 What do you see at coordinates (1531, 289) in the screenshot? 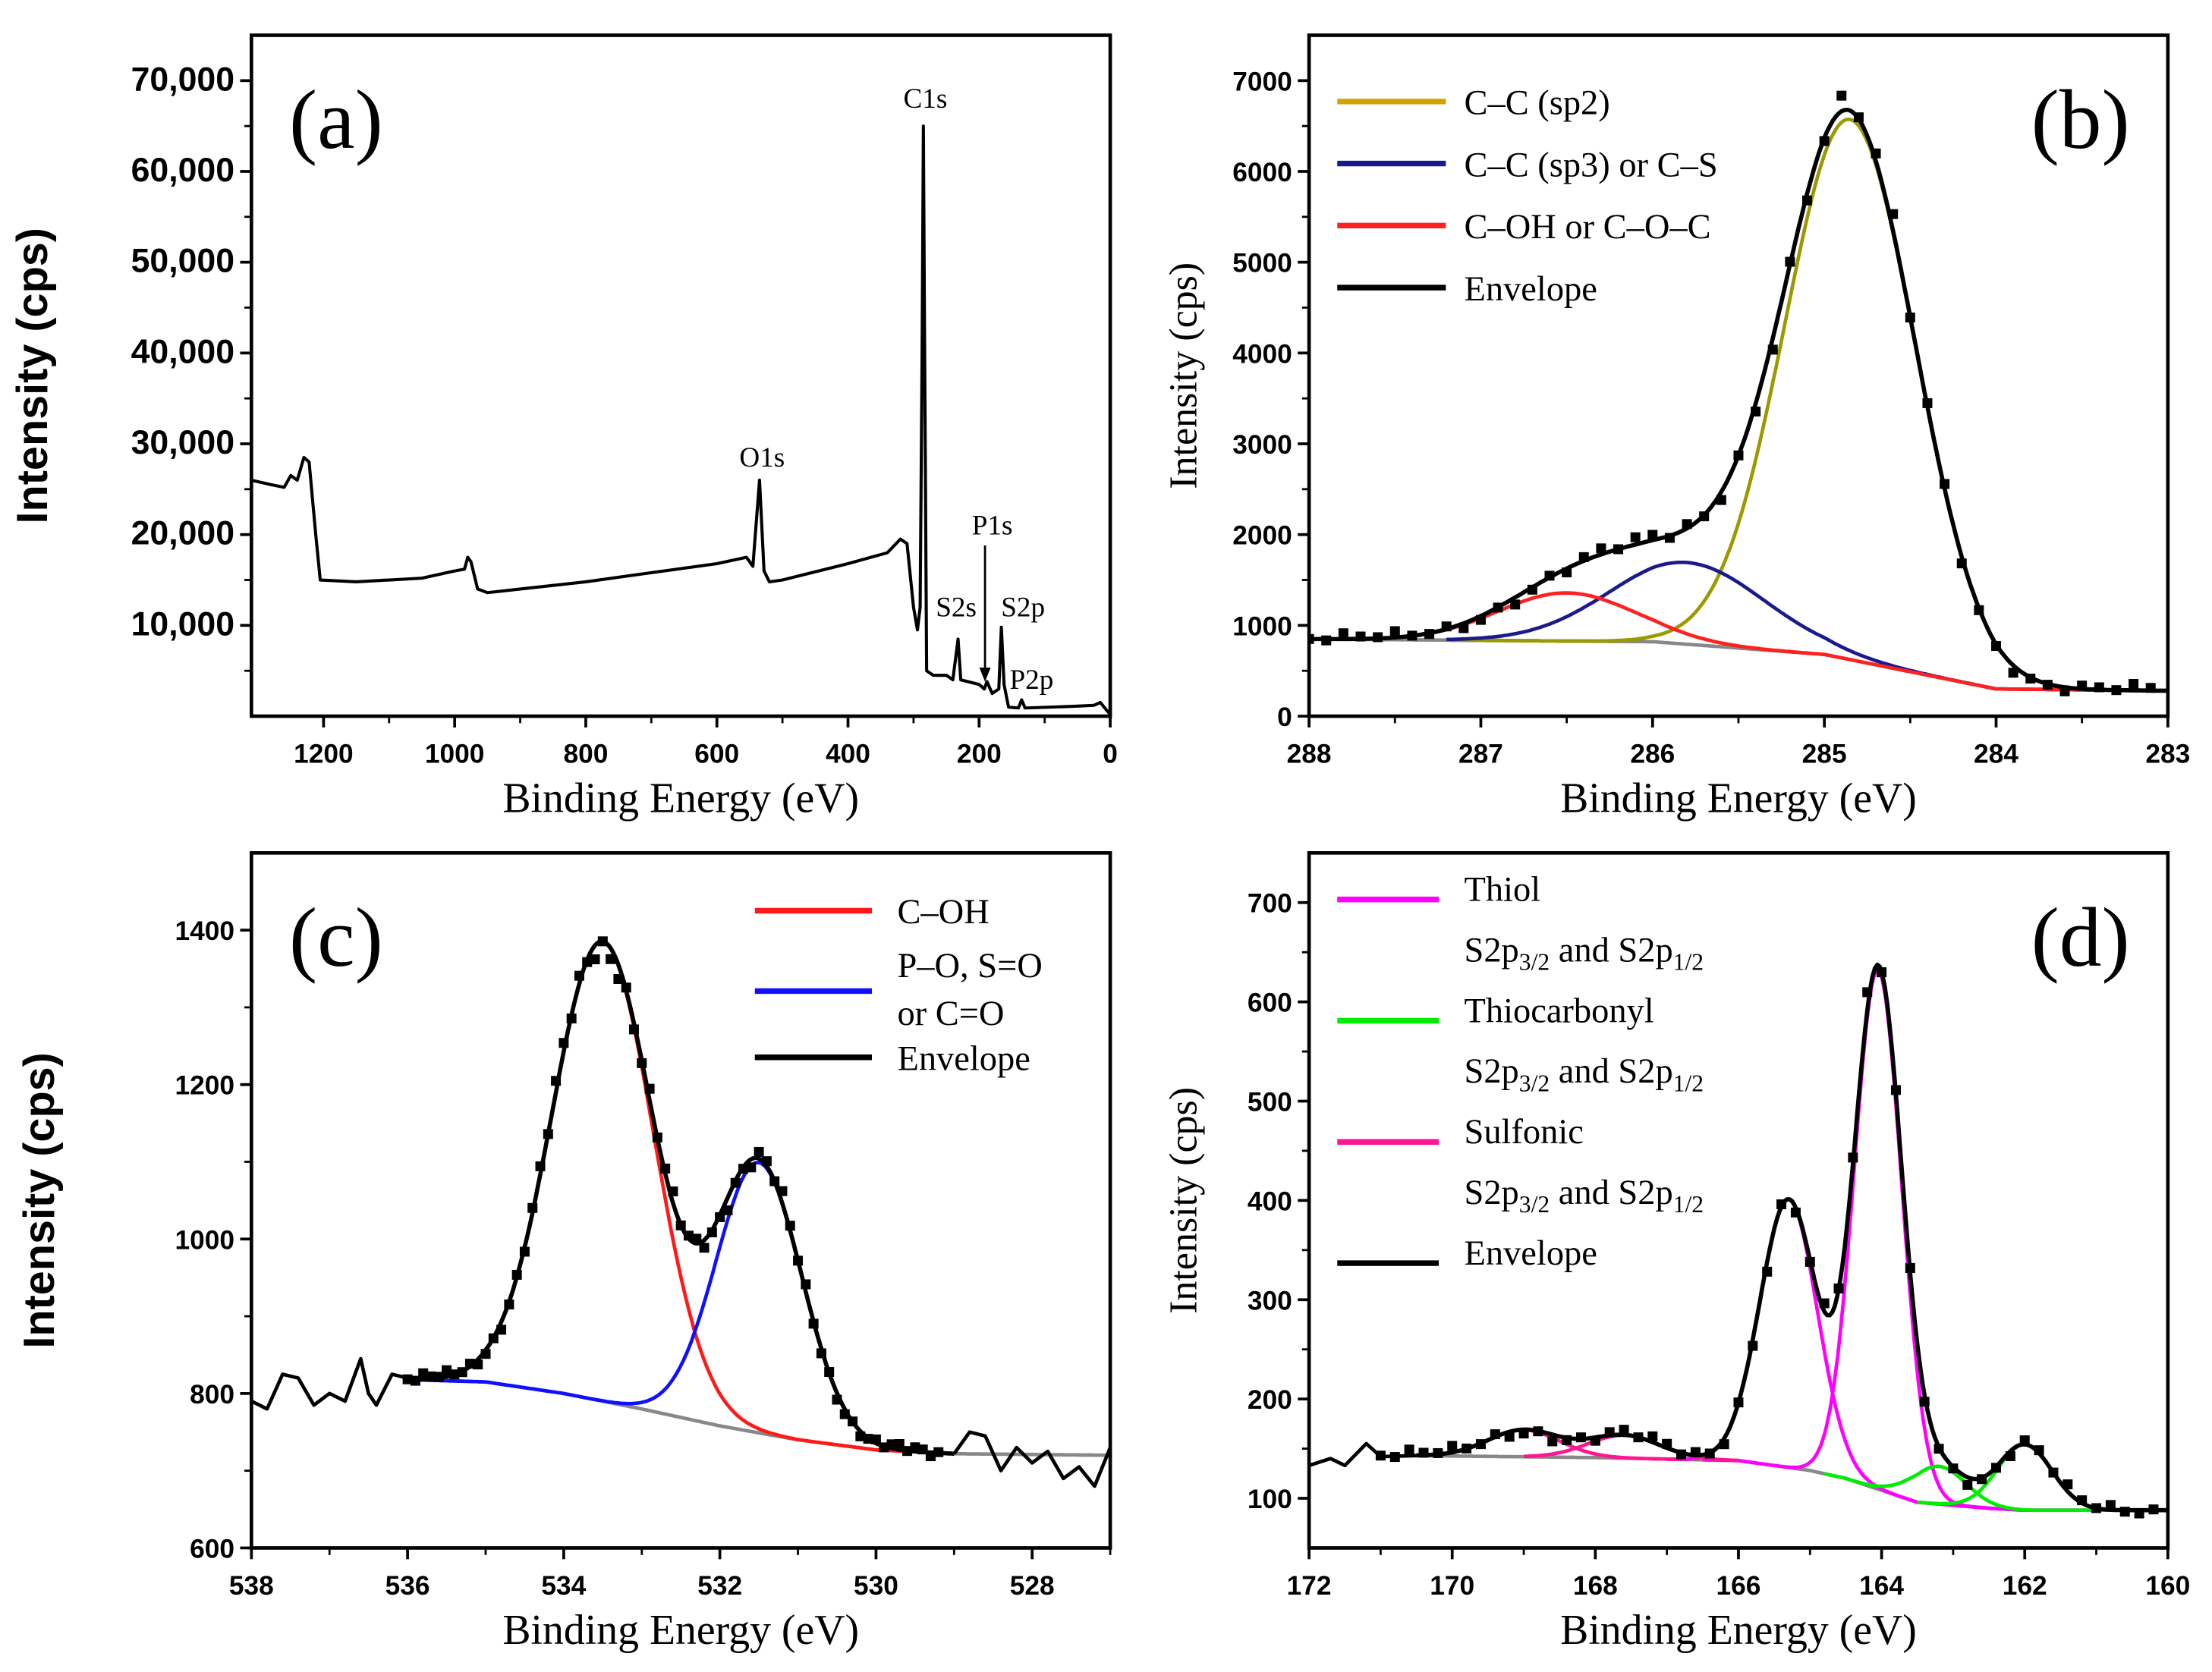
I see `legend-label: Envelope` at bounding box center [1531, 289].